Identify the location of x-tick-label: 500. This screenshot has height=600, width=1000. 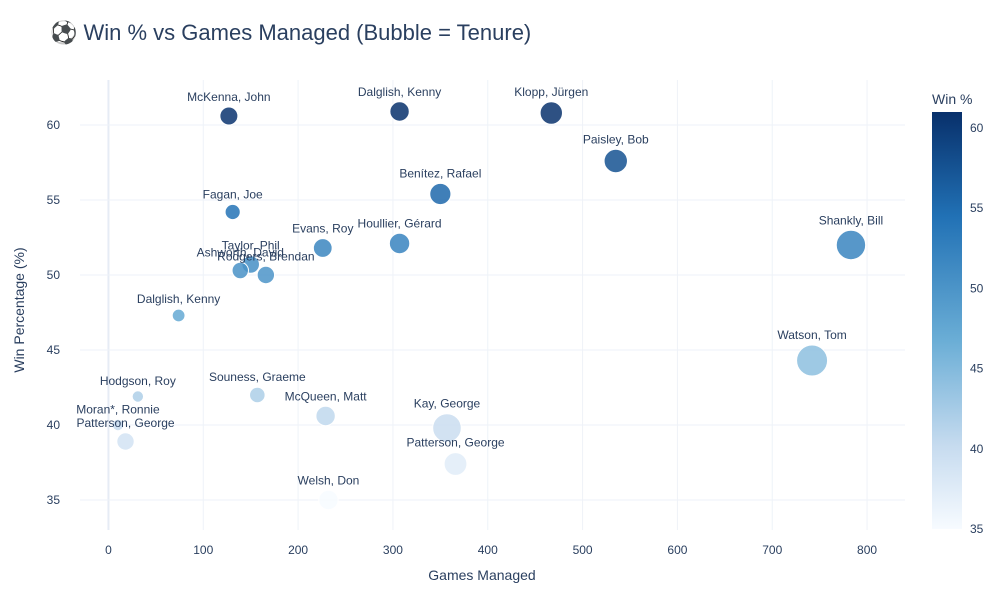
(583, 550).